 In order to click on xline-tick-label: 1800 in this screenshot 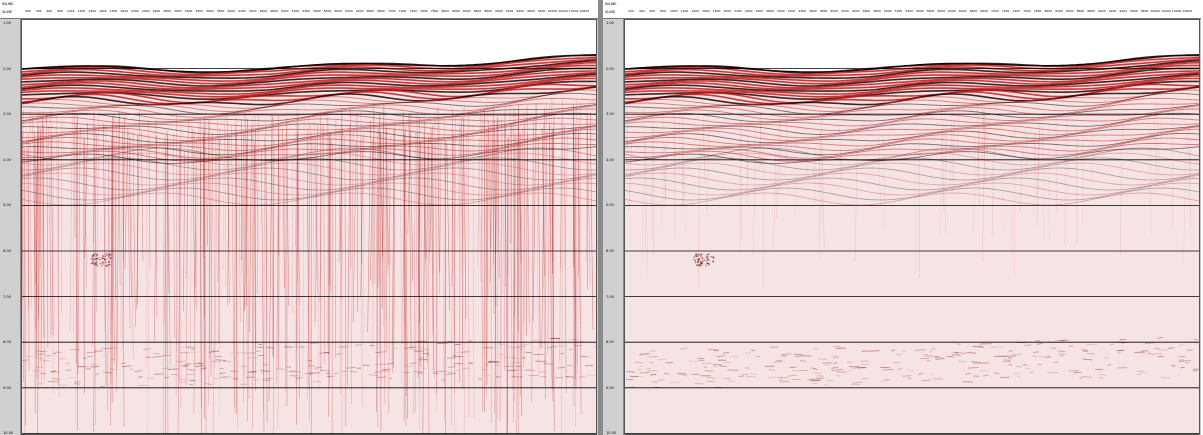, I will do `click(113, 11)`.